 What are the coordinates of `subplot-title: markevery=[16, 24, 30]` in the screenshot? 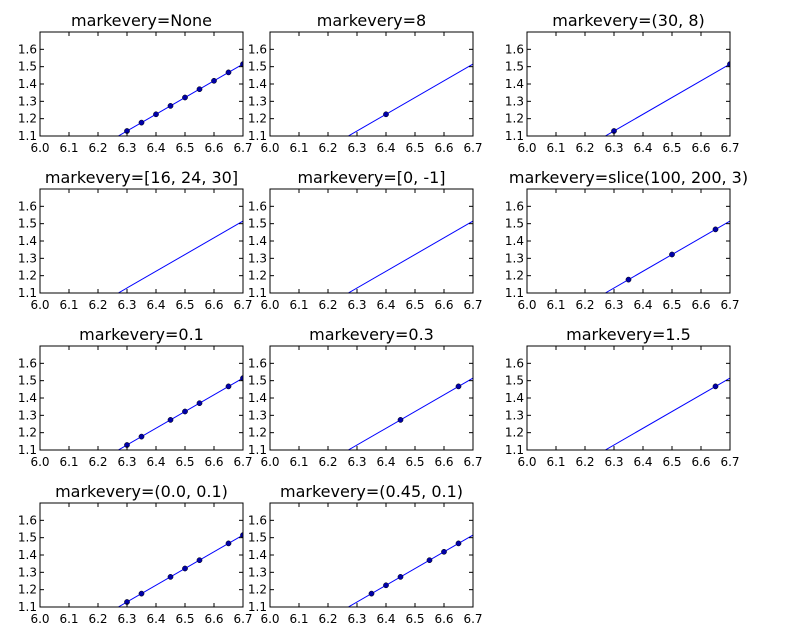 It's located at (141, 177).